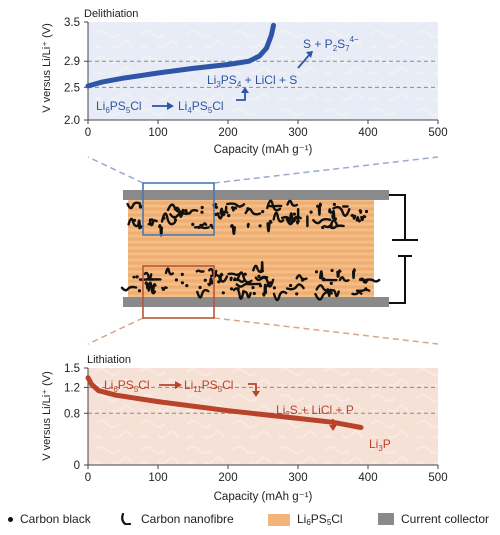 Image resolution: width=500 pixels, height=535 pixels. What do you see at coordinates (119, 107) in the screenshot?
I see `delith-annot-li6ps5cl: Li6PS5Cl` at bounding box center [119, 107].